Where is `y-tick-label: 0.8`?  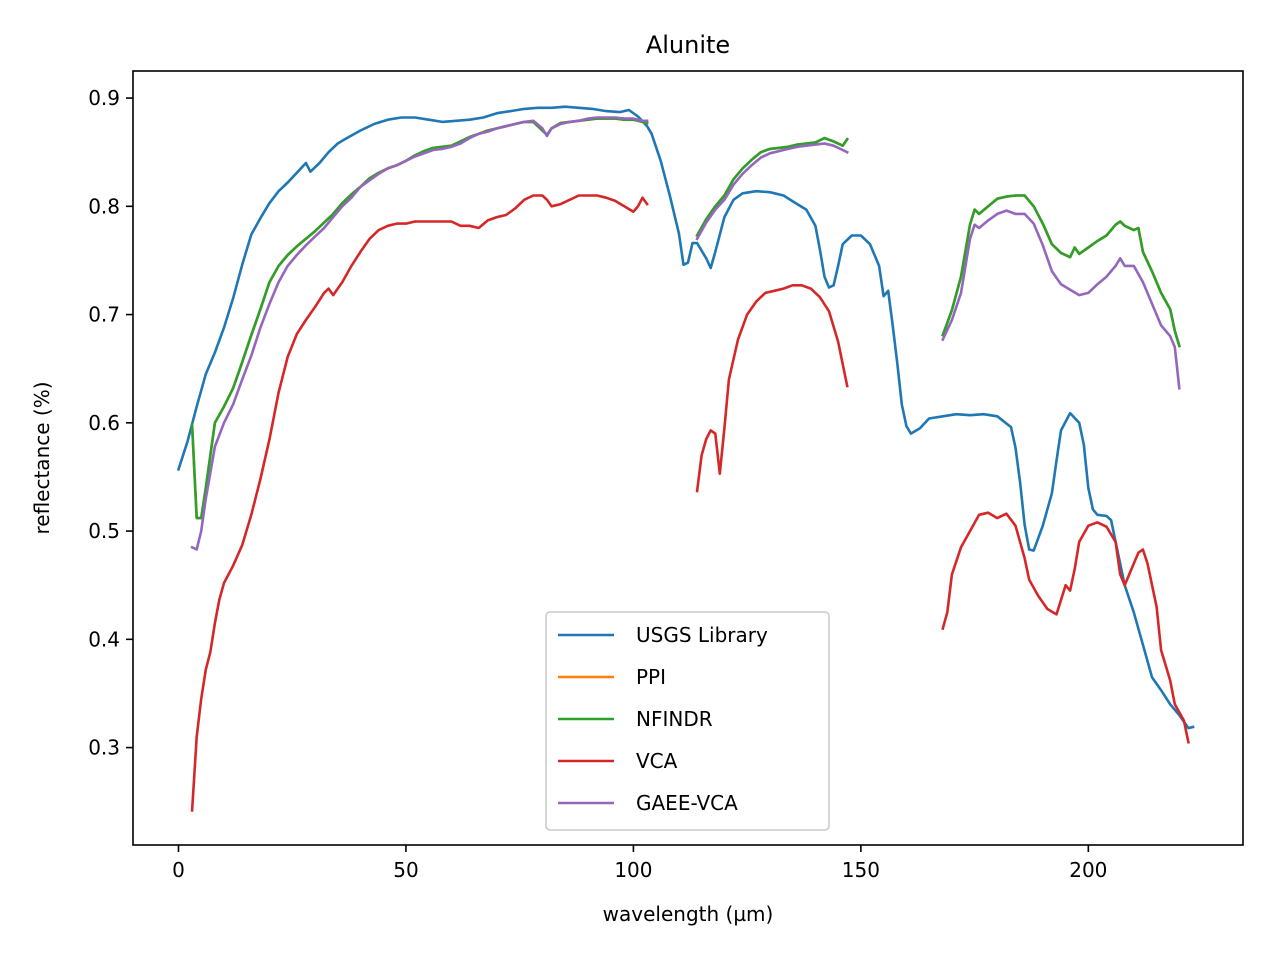 y-tick-label: 0.8 is located at coordinates (104, 206).